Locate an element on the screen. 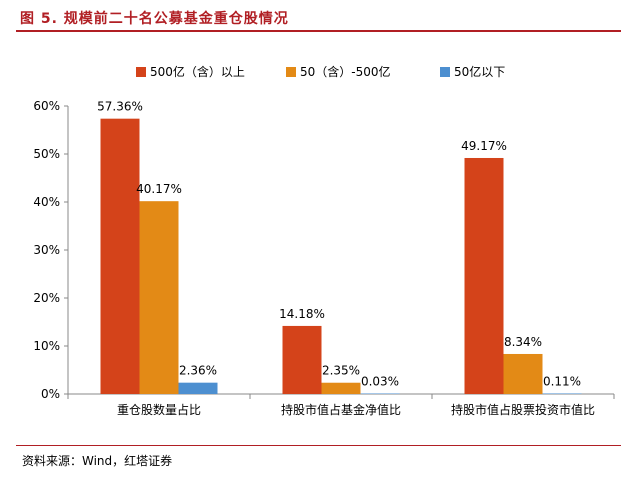  figure-title: 图 5. 规模前二十名公募基金重仓股情况 is located at coordinates (154, 19).